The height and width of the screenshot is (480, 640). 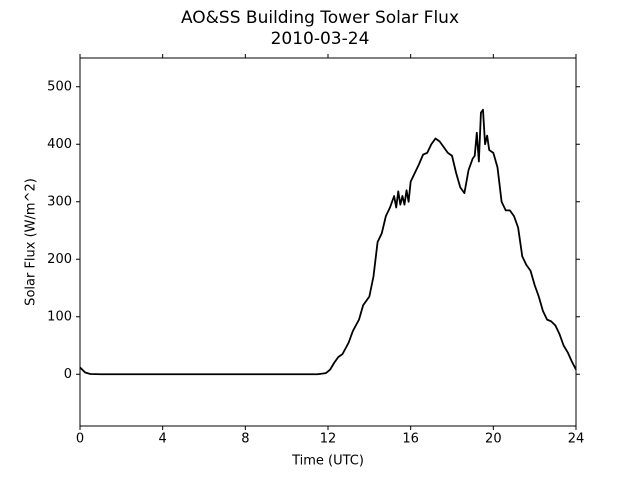 I want to click on x-tick-label: 24, so click(x=576, y=439).